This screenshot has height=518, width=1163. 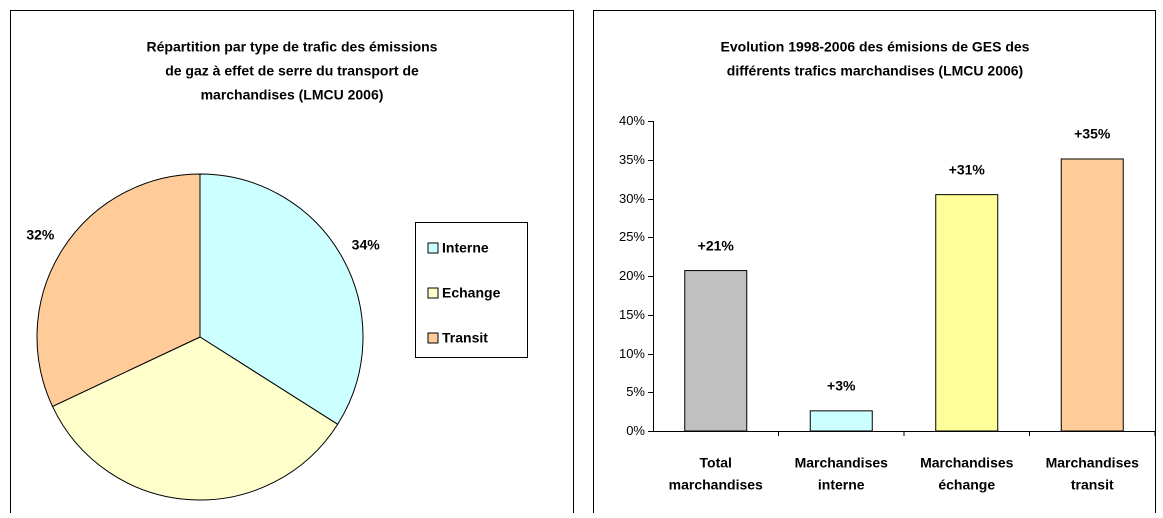 What do you see at coordinates (632, 353) in the screenshot?
I see `y-tick-label: 10%` at bounding box center [632, 353].